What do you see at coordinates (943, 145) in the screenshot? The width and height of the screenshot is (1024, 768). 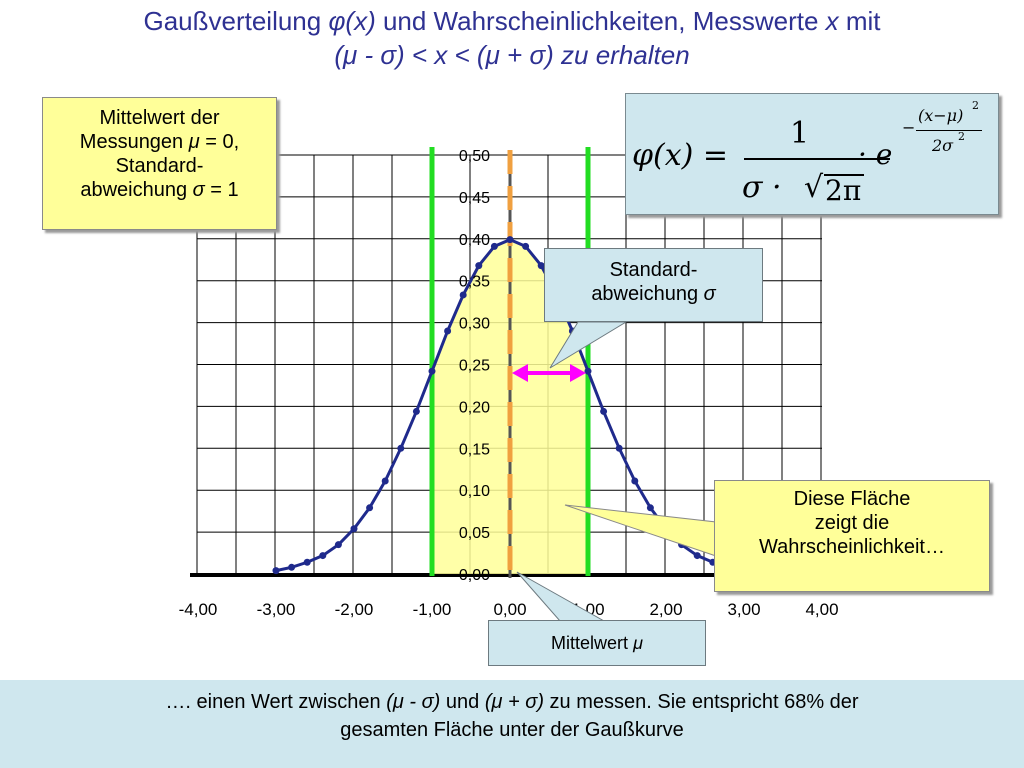 I see `formula-exp-denominator: 2σ` at bounding box center [943, 145].